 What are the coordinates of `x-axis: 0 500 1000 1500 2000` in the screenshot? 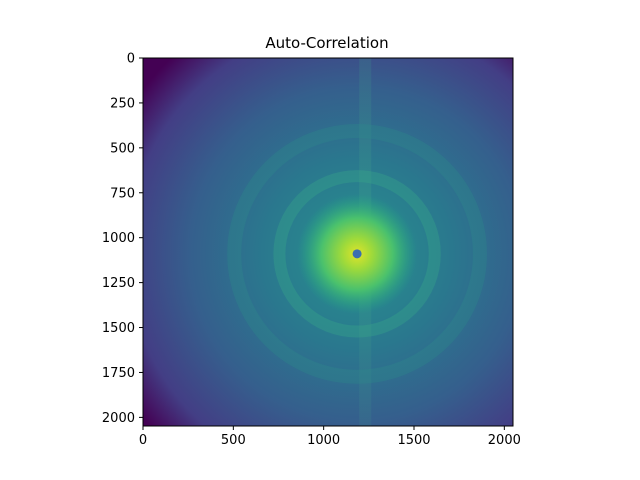 It's located at (330, 437).